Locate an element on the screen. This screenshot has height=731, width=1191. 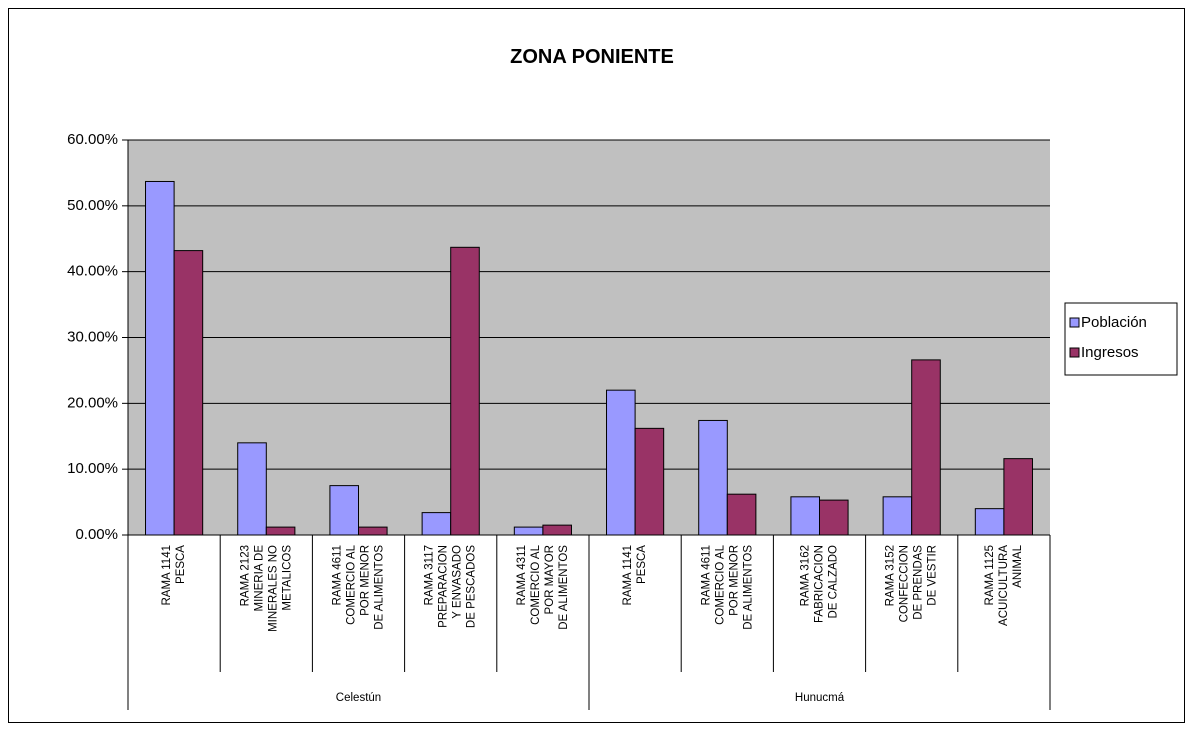
x-tick-label: PREPARACION is located at coordinates (444, 586).